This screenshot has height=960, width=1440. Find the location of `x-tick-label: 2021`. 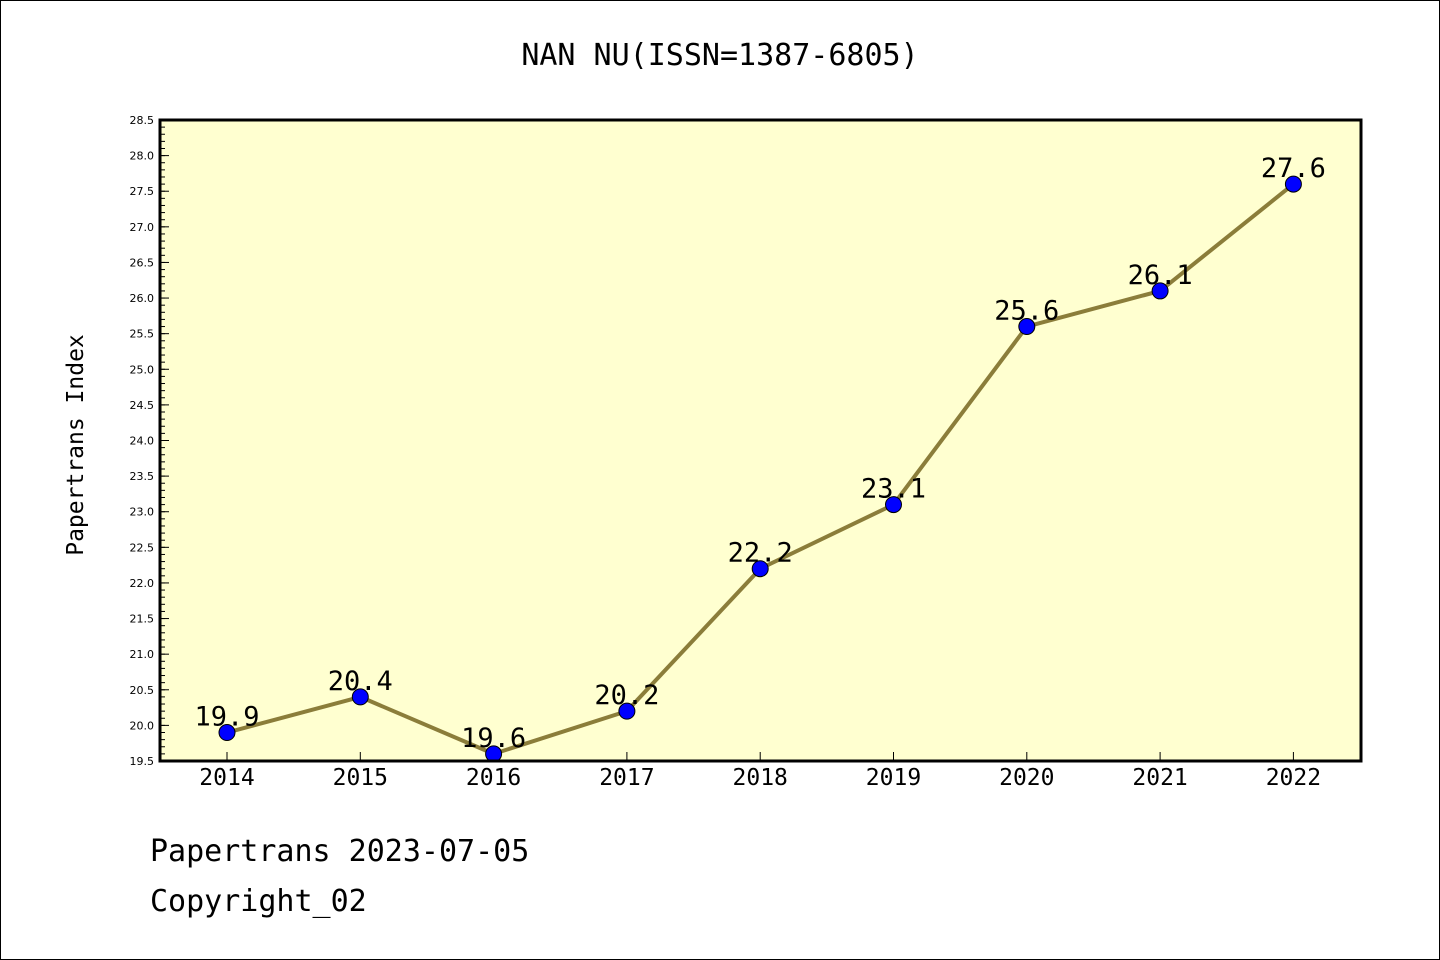

x-tick-label: 2021 is located at coordinates (1159, 778).